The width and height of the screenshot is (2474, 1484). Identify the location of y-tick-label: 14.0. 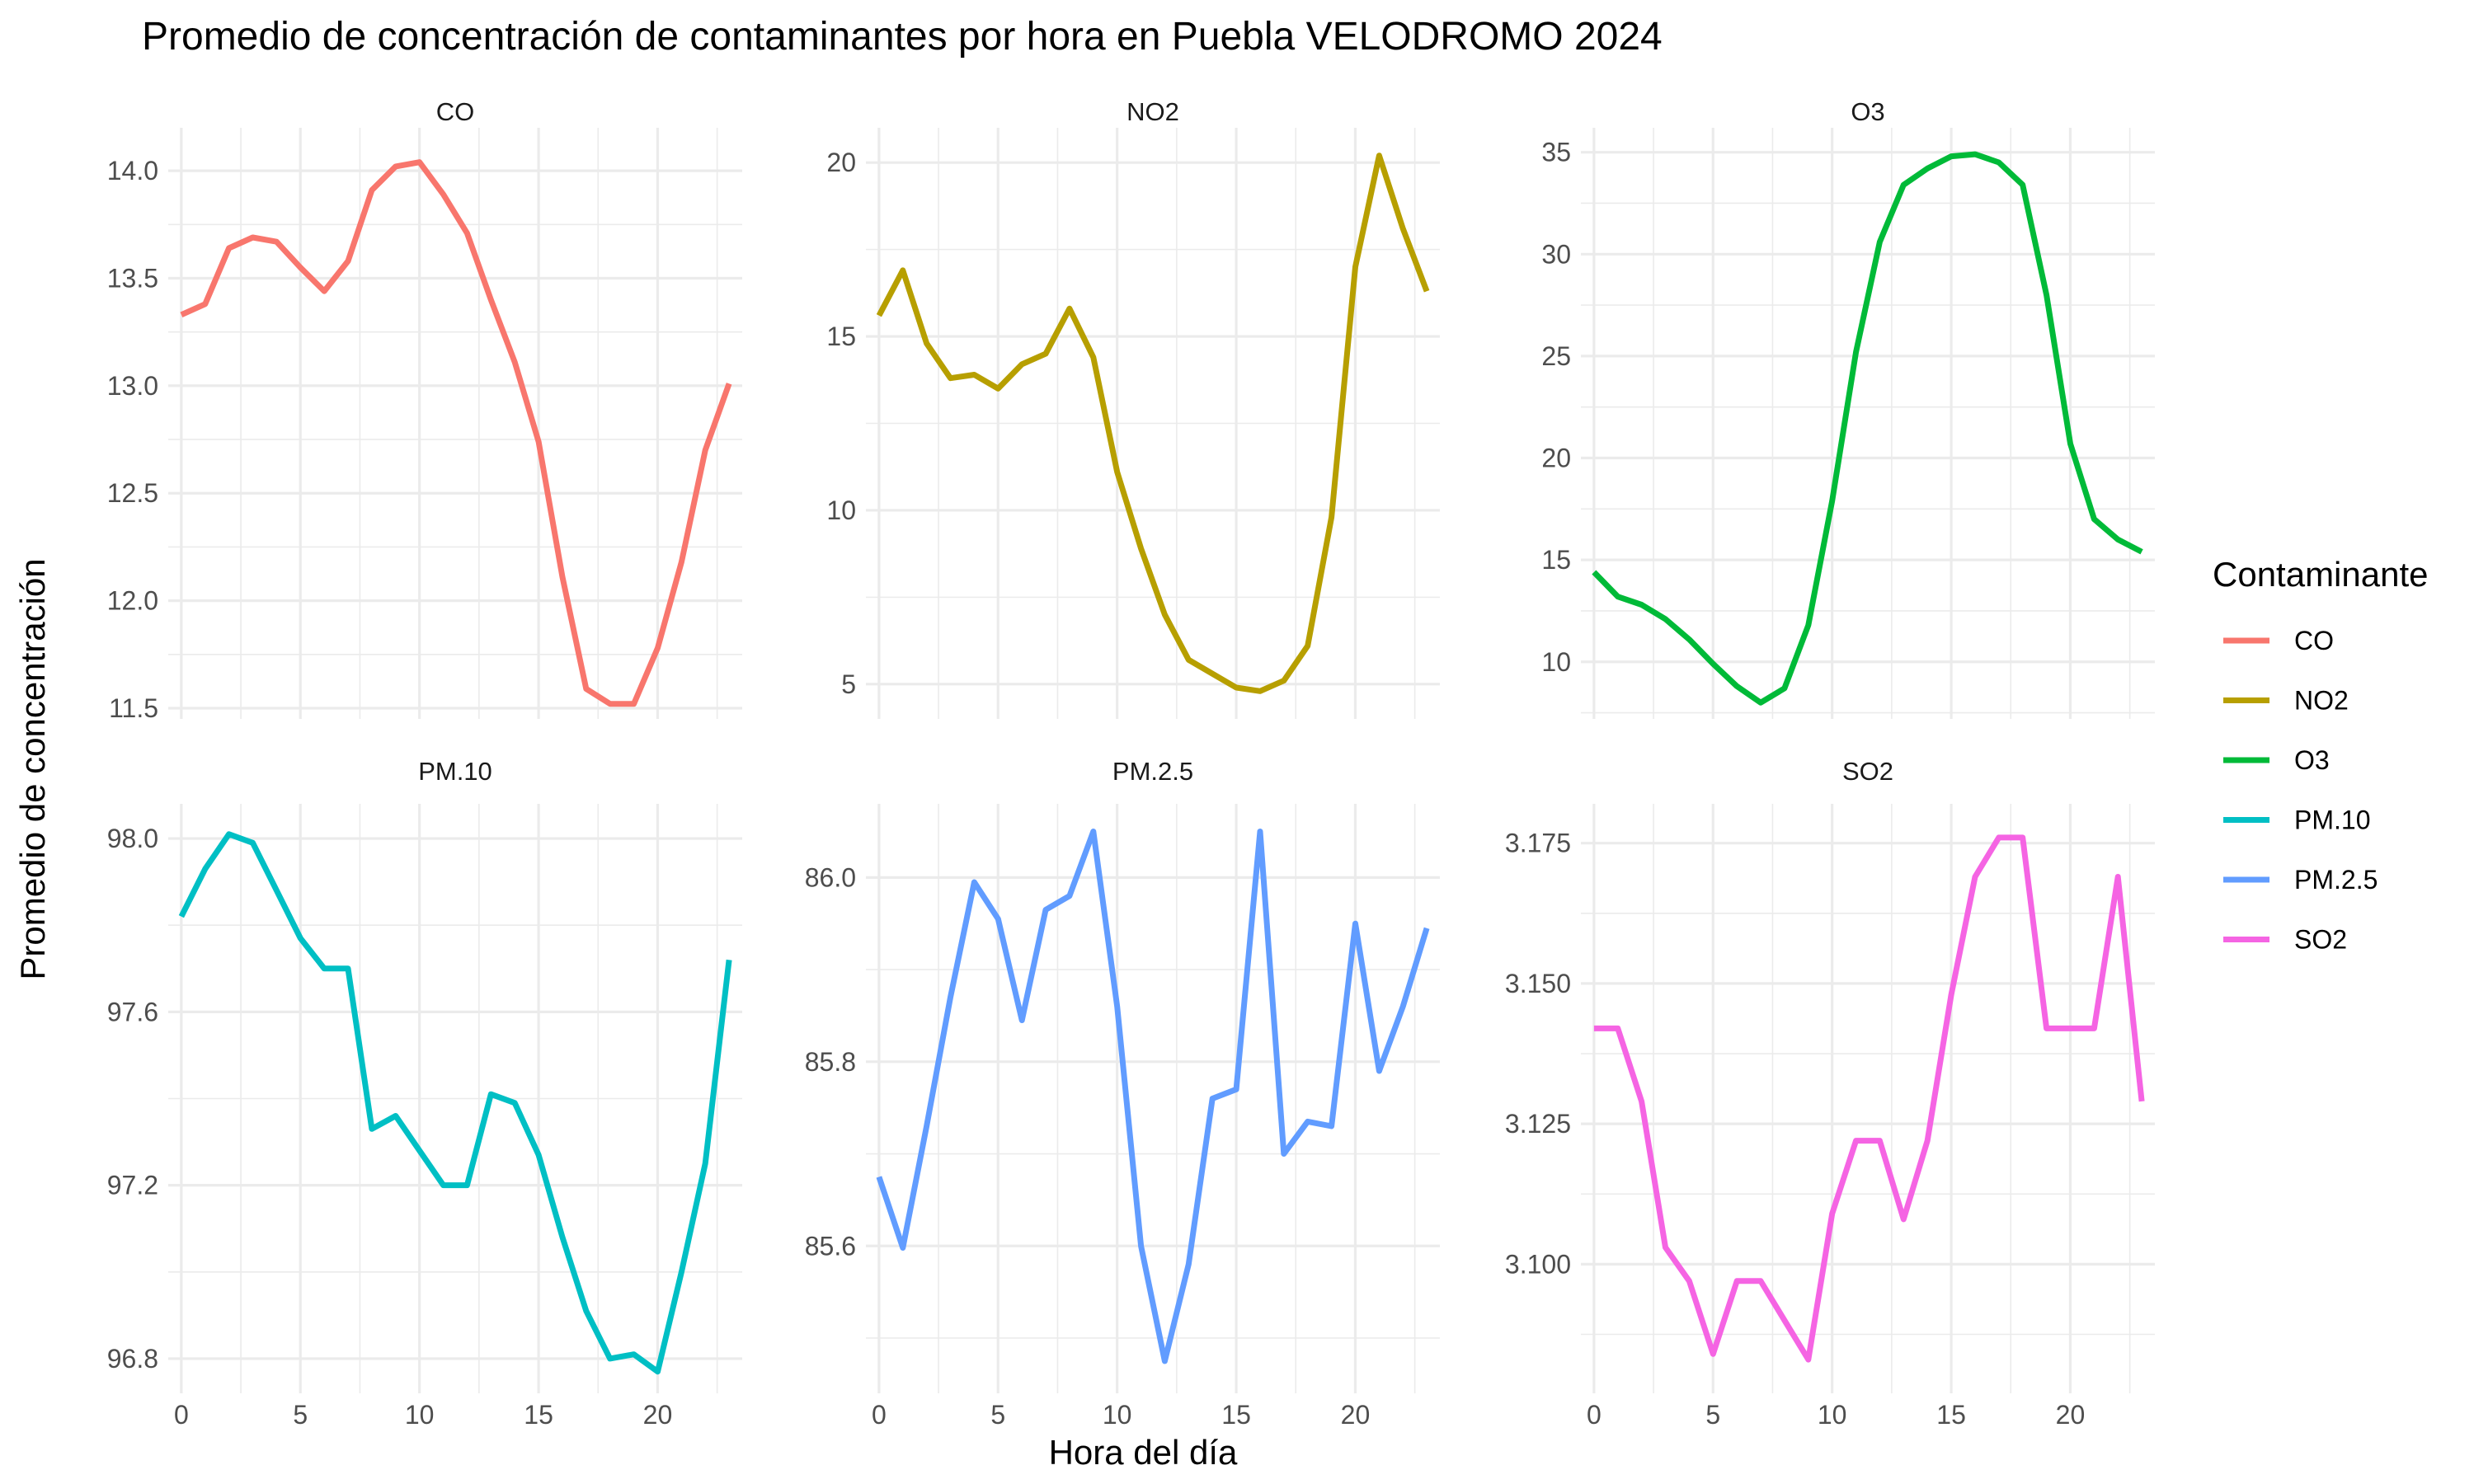
(132, 171).